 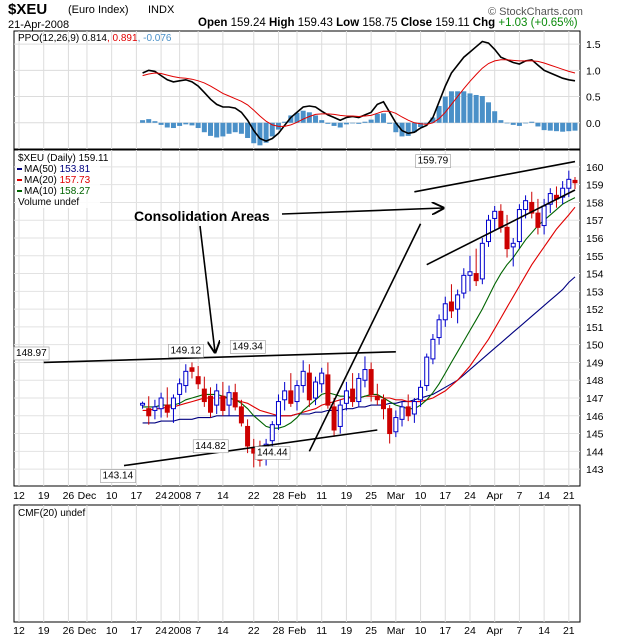 I want to click on high-value: 159.43, so click(x=315, y=23).